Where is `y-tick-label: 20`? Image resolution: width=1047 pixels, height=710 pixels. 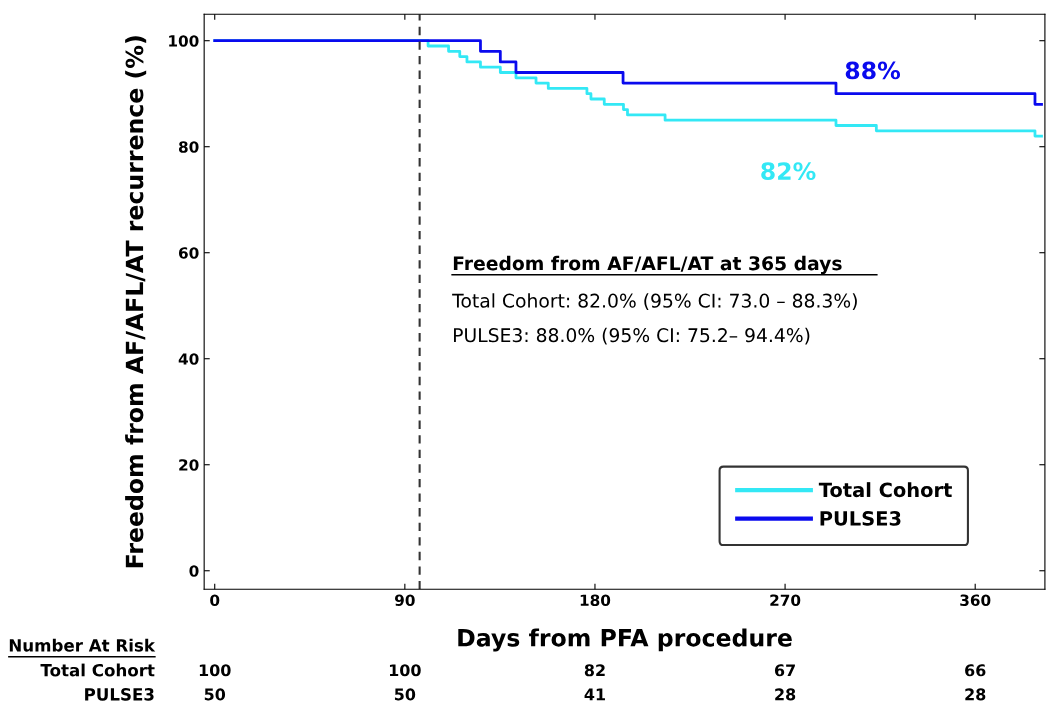
y-tick-label: 20 is located at coordinates (189, 465).